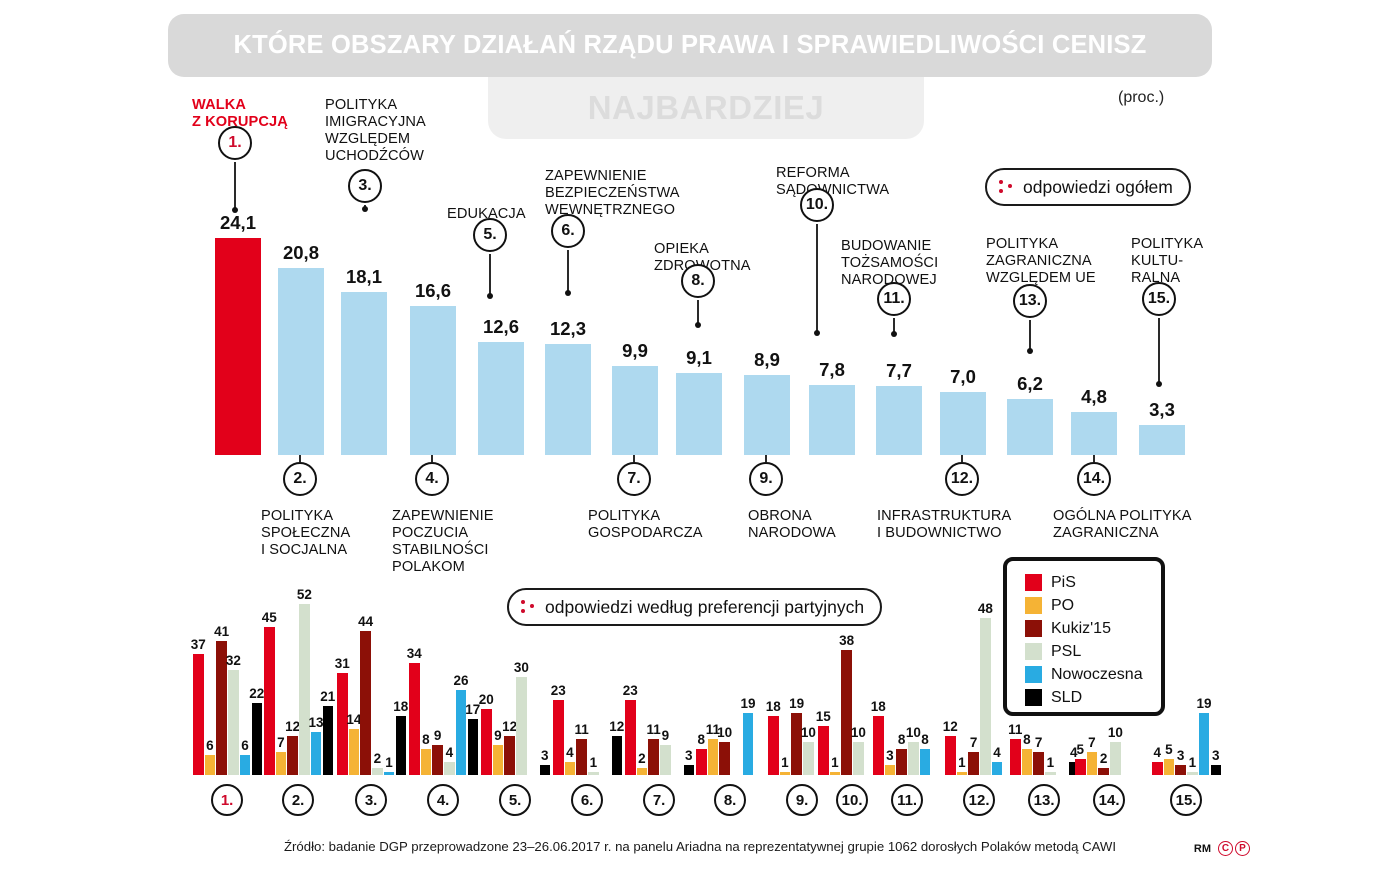 Image resolution: width=1400 pixels, height=869 pixels. What do you see at coordinates (1103, 771) in the screenshot?
I see `party-bar-14-Kukiz15` at bounding box center [1103, 771].